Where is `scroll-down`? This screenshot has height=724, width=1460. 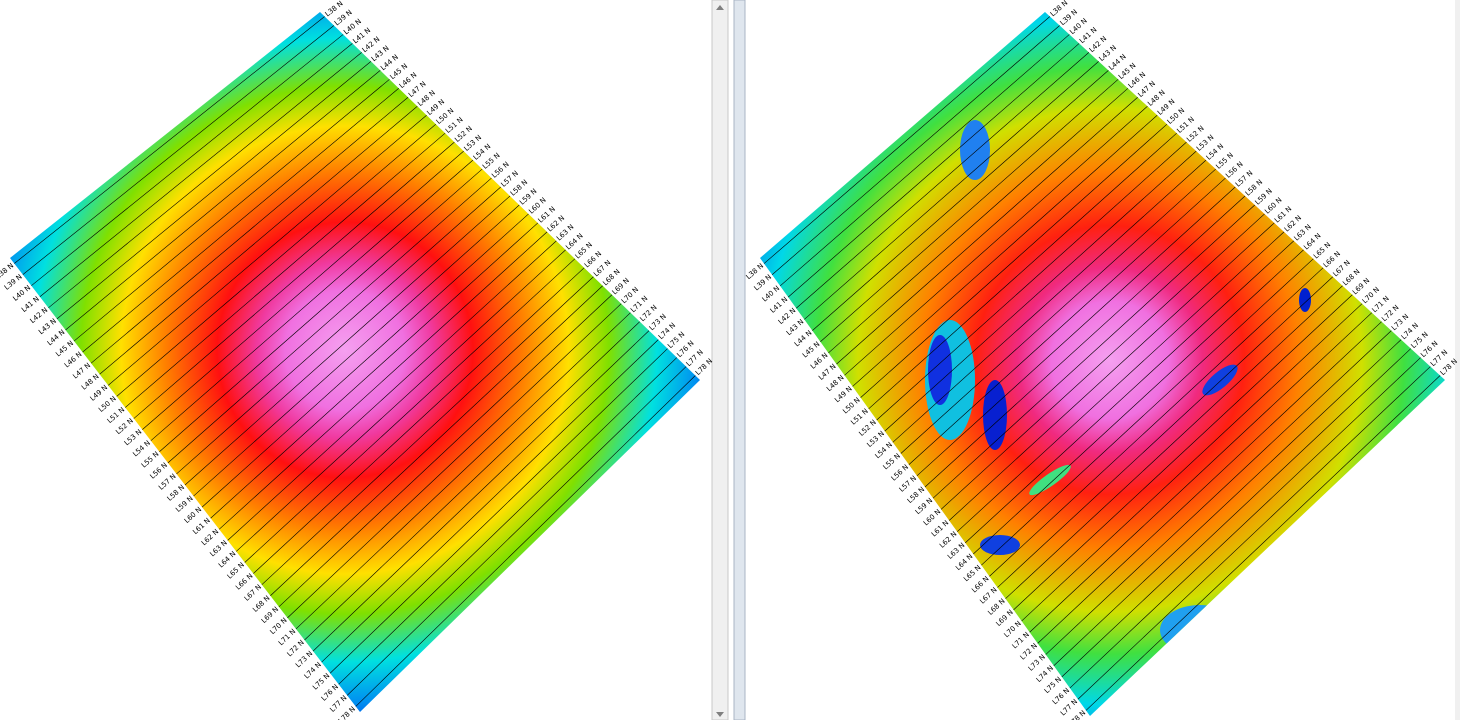
scroll-down is located at coordinates (720, 714).